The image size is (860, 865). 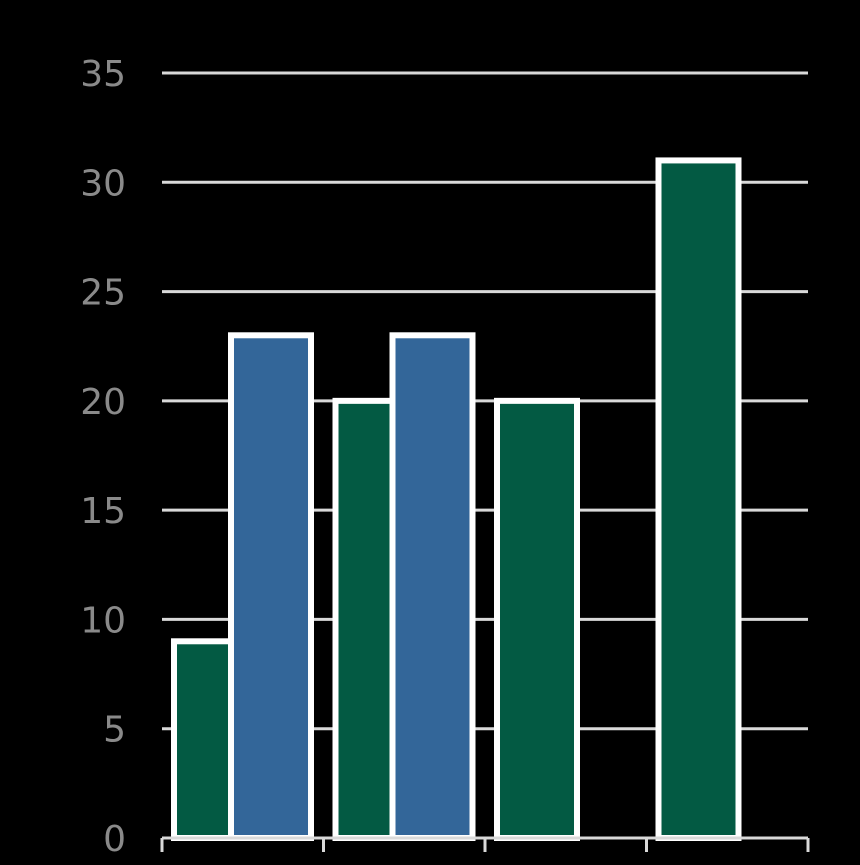 I want to click on y-tick-label: 30, so click(x=103, y=183).